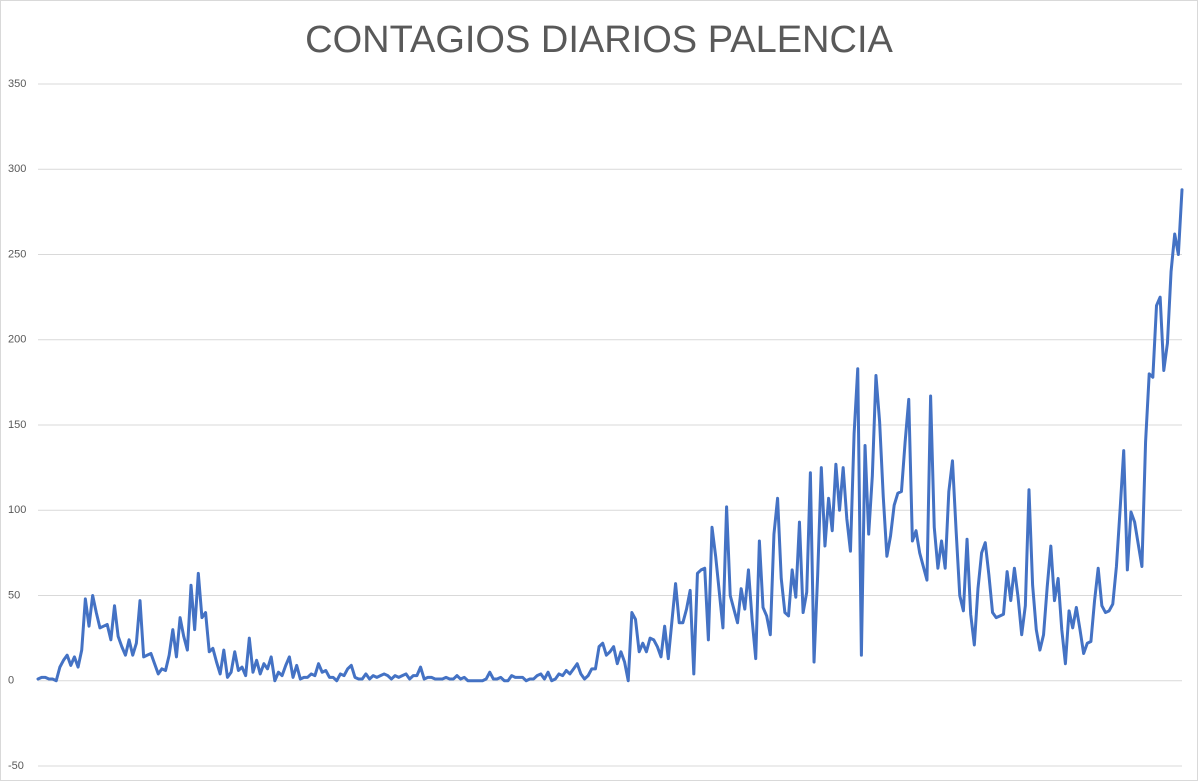 This screenshot has width=1198, height=781. I want to click on y-tick-label: 0, so click(11, 681).